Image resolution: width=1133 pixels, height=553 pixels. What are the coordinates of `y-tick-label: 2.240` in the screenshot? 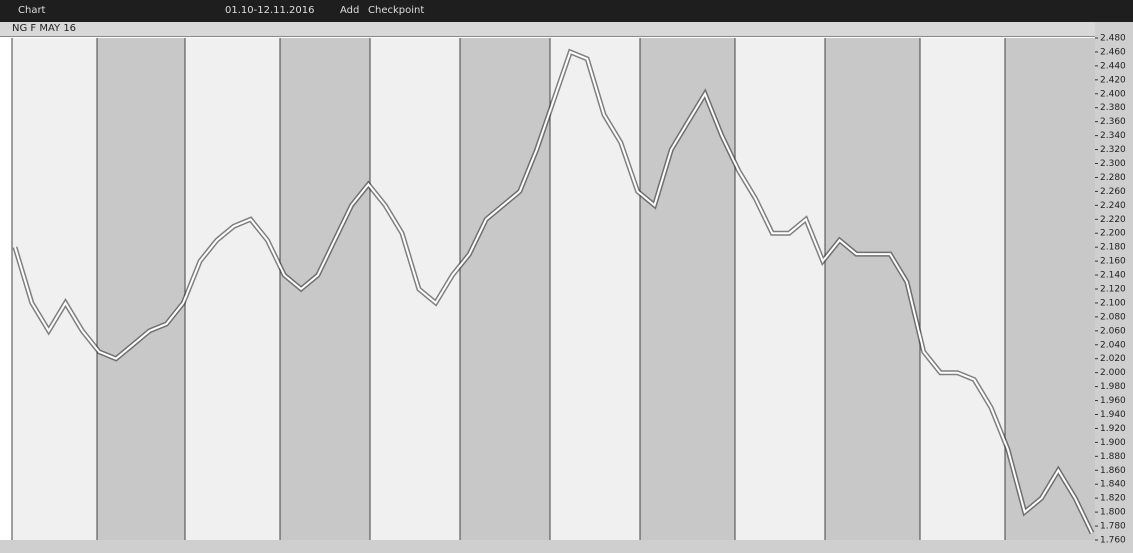 It's located at (1113, 206).